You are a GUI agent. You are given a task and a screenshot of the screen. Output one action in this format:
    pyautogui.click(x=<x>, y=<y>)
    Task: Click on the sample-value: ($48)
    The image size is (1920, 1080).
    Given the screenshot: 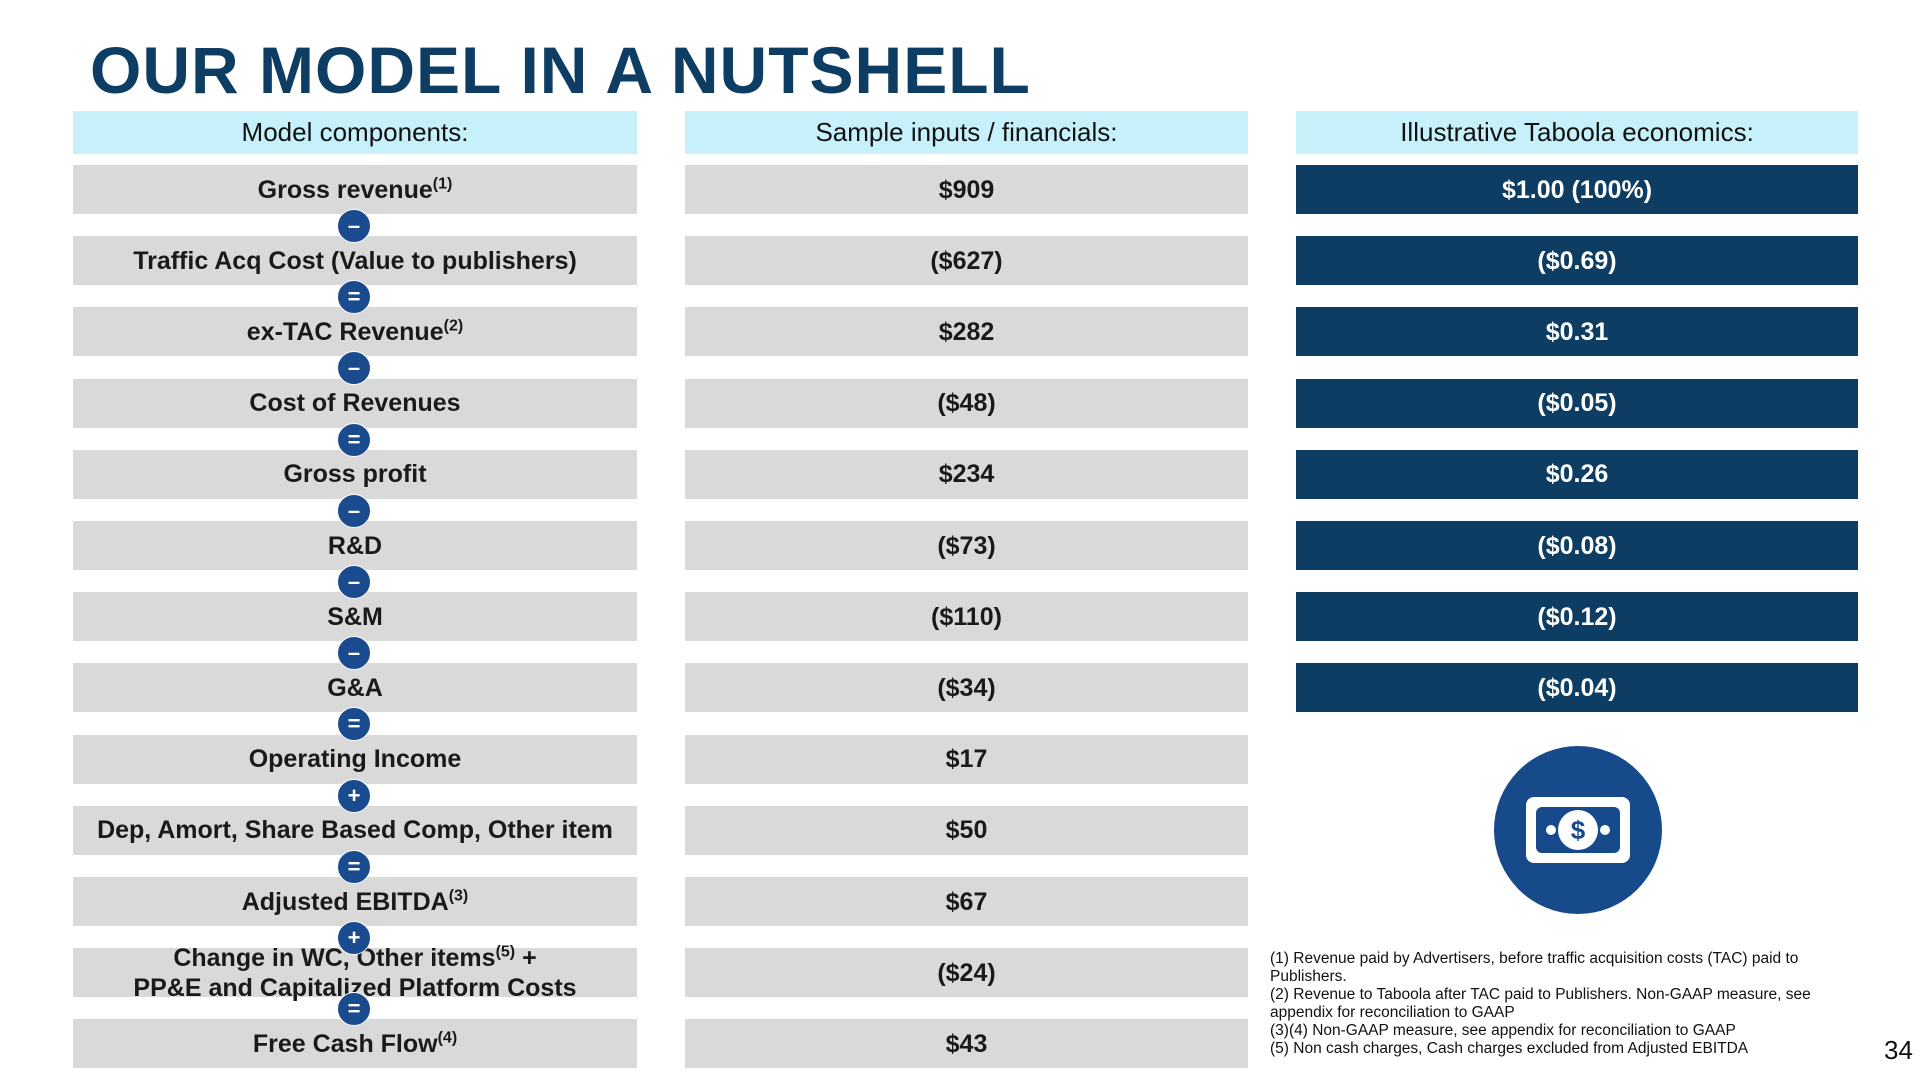 What is the action you would take?
    pyautogui.click(x=966, y=403)
    